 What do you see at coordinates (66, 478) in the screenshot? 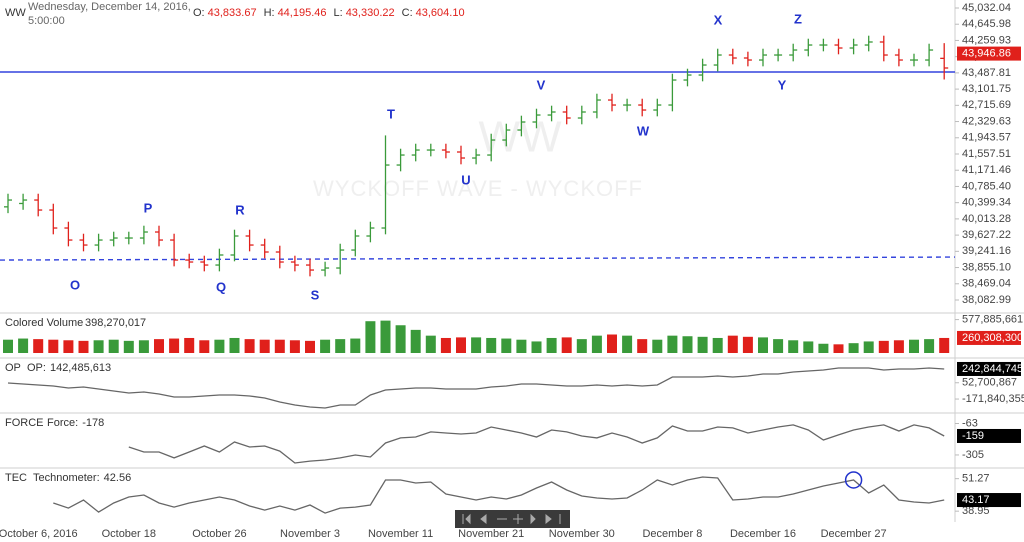
I see `legend-label: Technometer:` at bounding box center [66, 478].